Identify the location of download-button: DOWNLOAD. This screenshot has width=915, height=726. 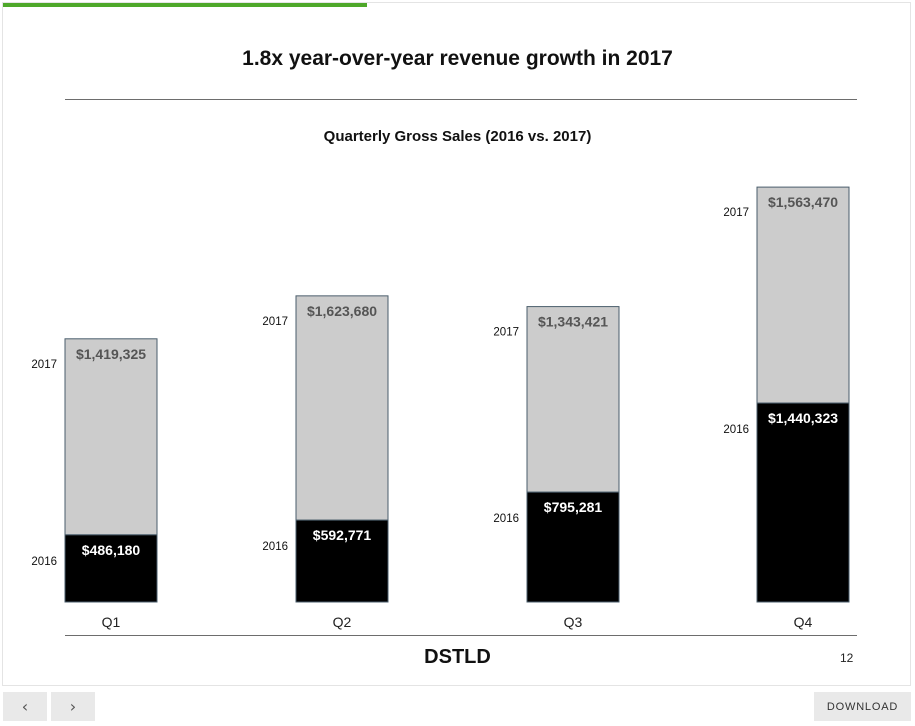
(862, 706).